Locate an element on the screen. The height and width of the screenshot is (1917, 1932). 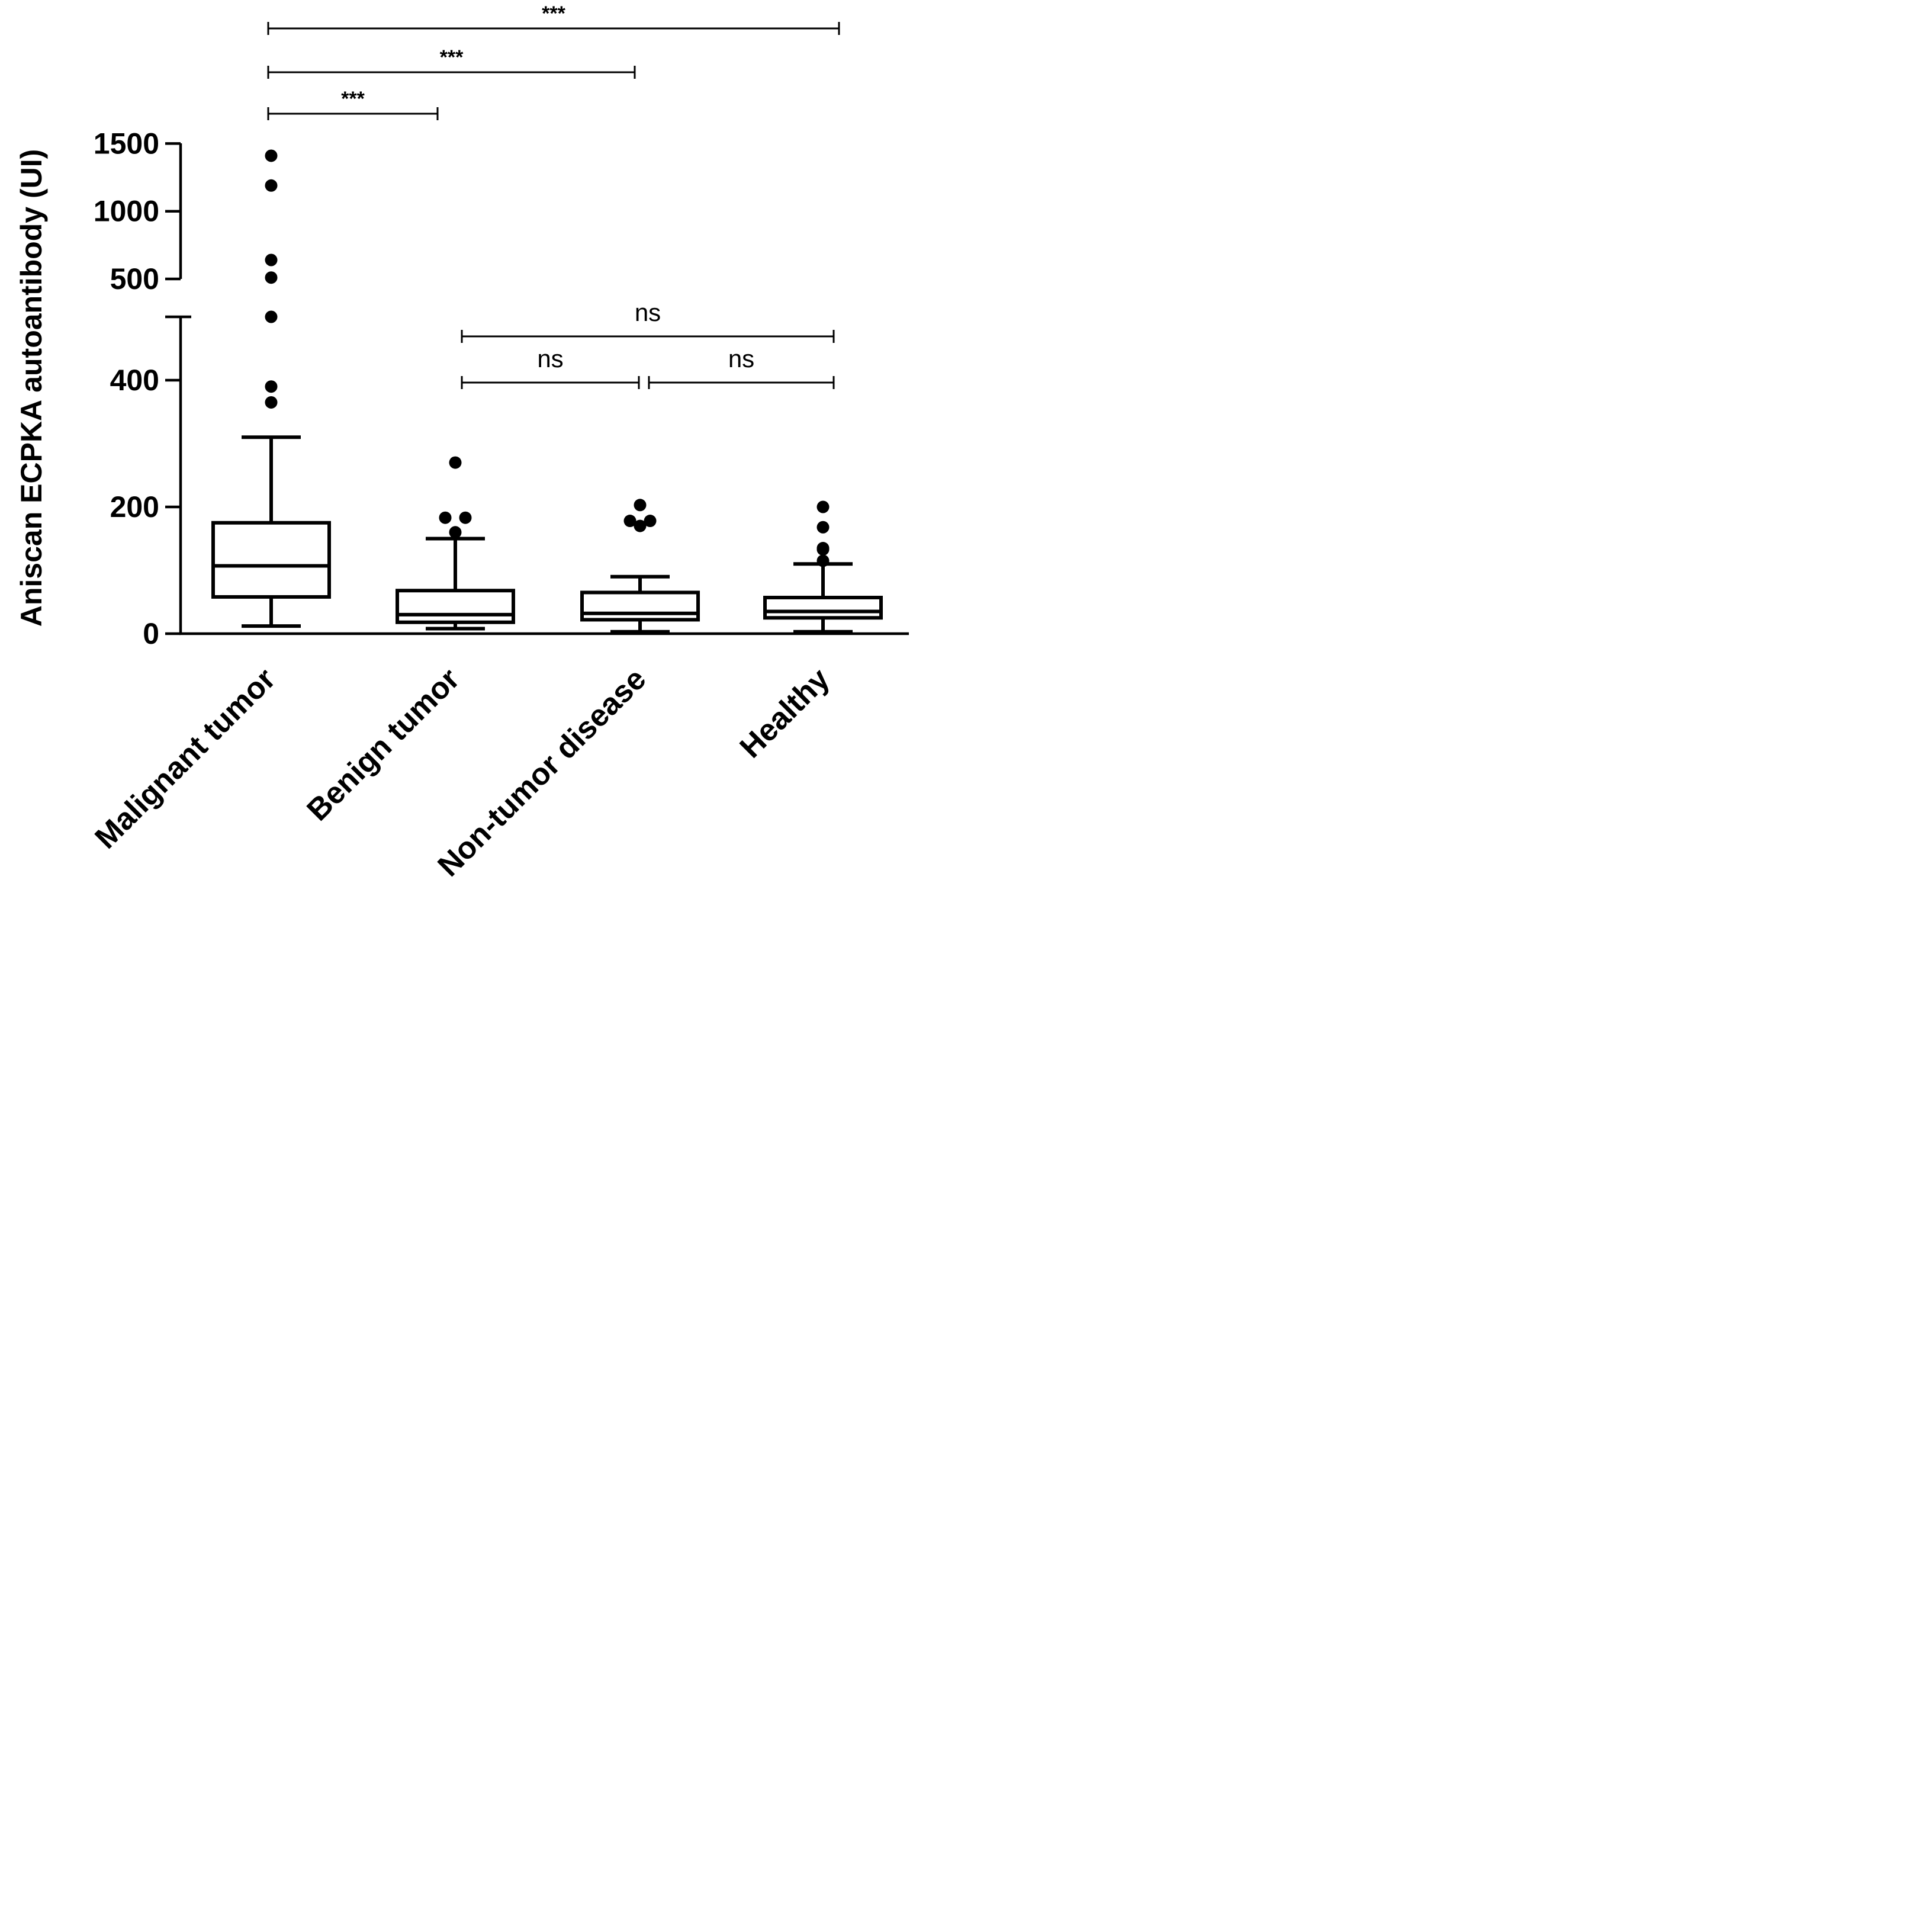
y-ticks: 0 200 400 500 1000 1500 is located at coordinates (137, 388).